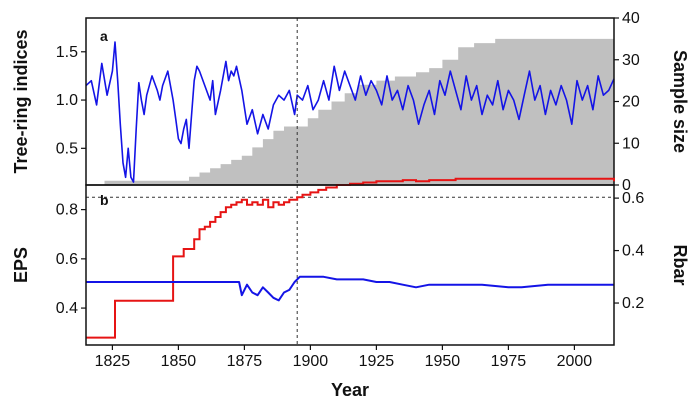 This screenshot has width=691, height=406. I want to click on panel-letter-a: a, so click(104, 36).